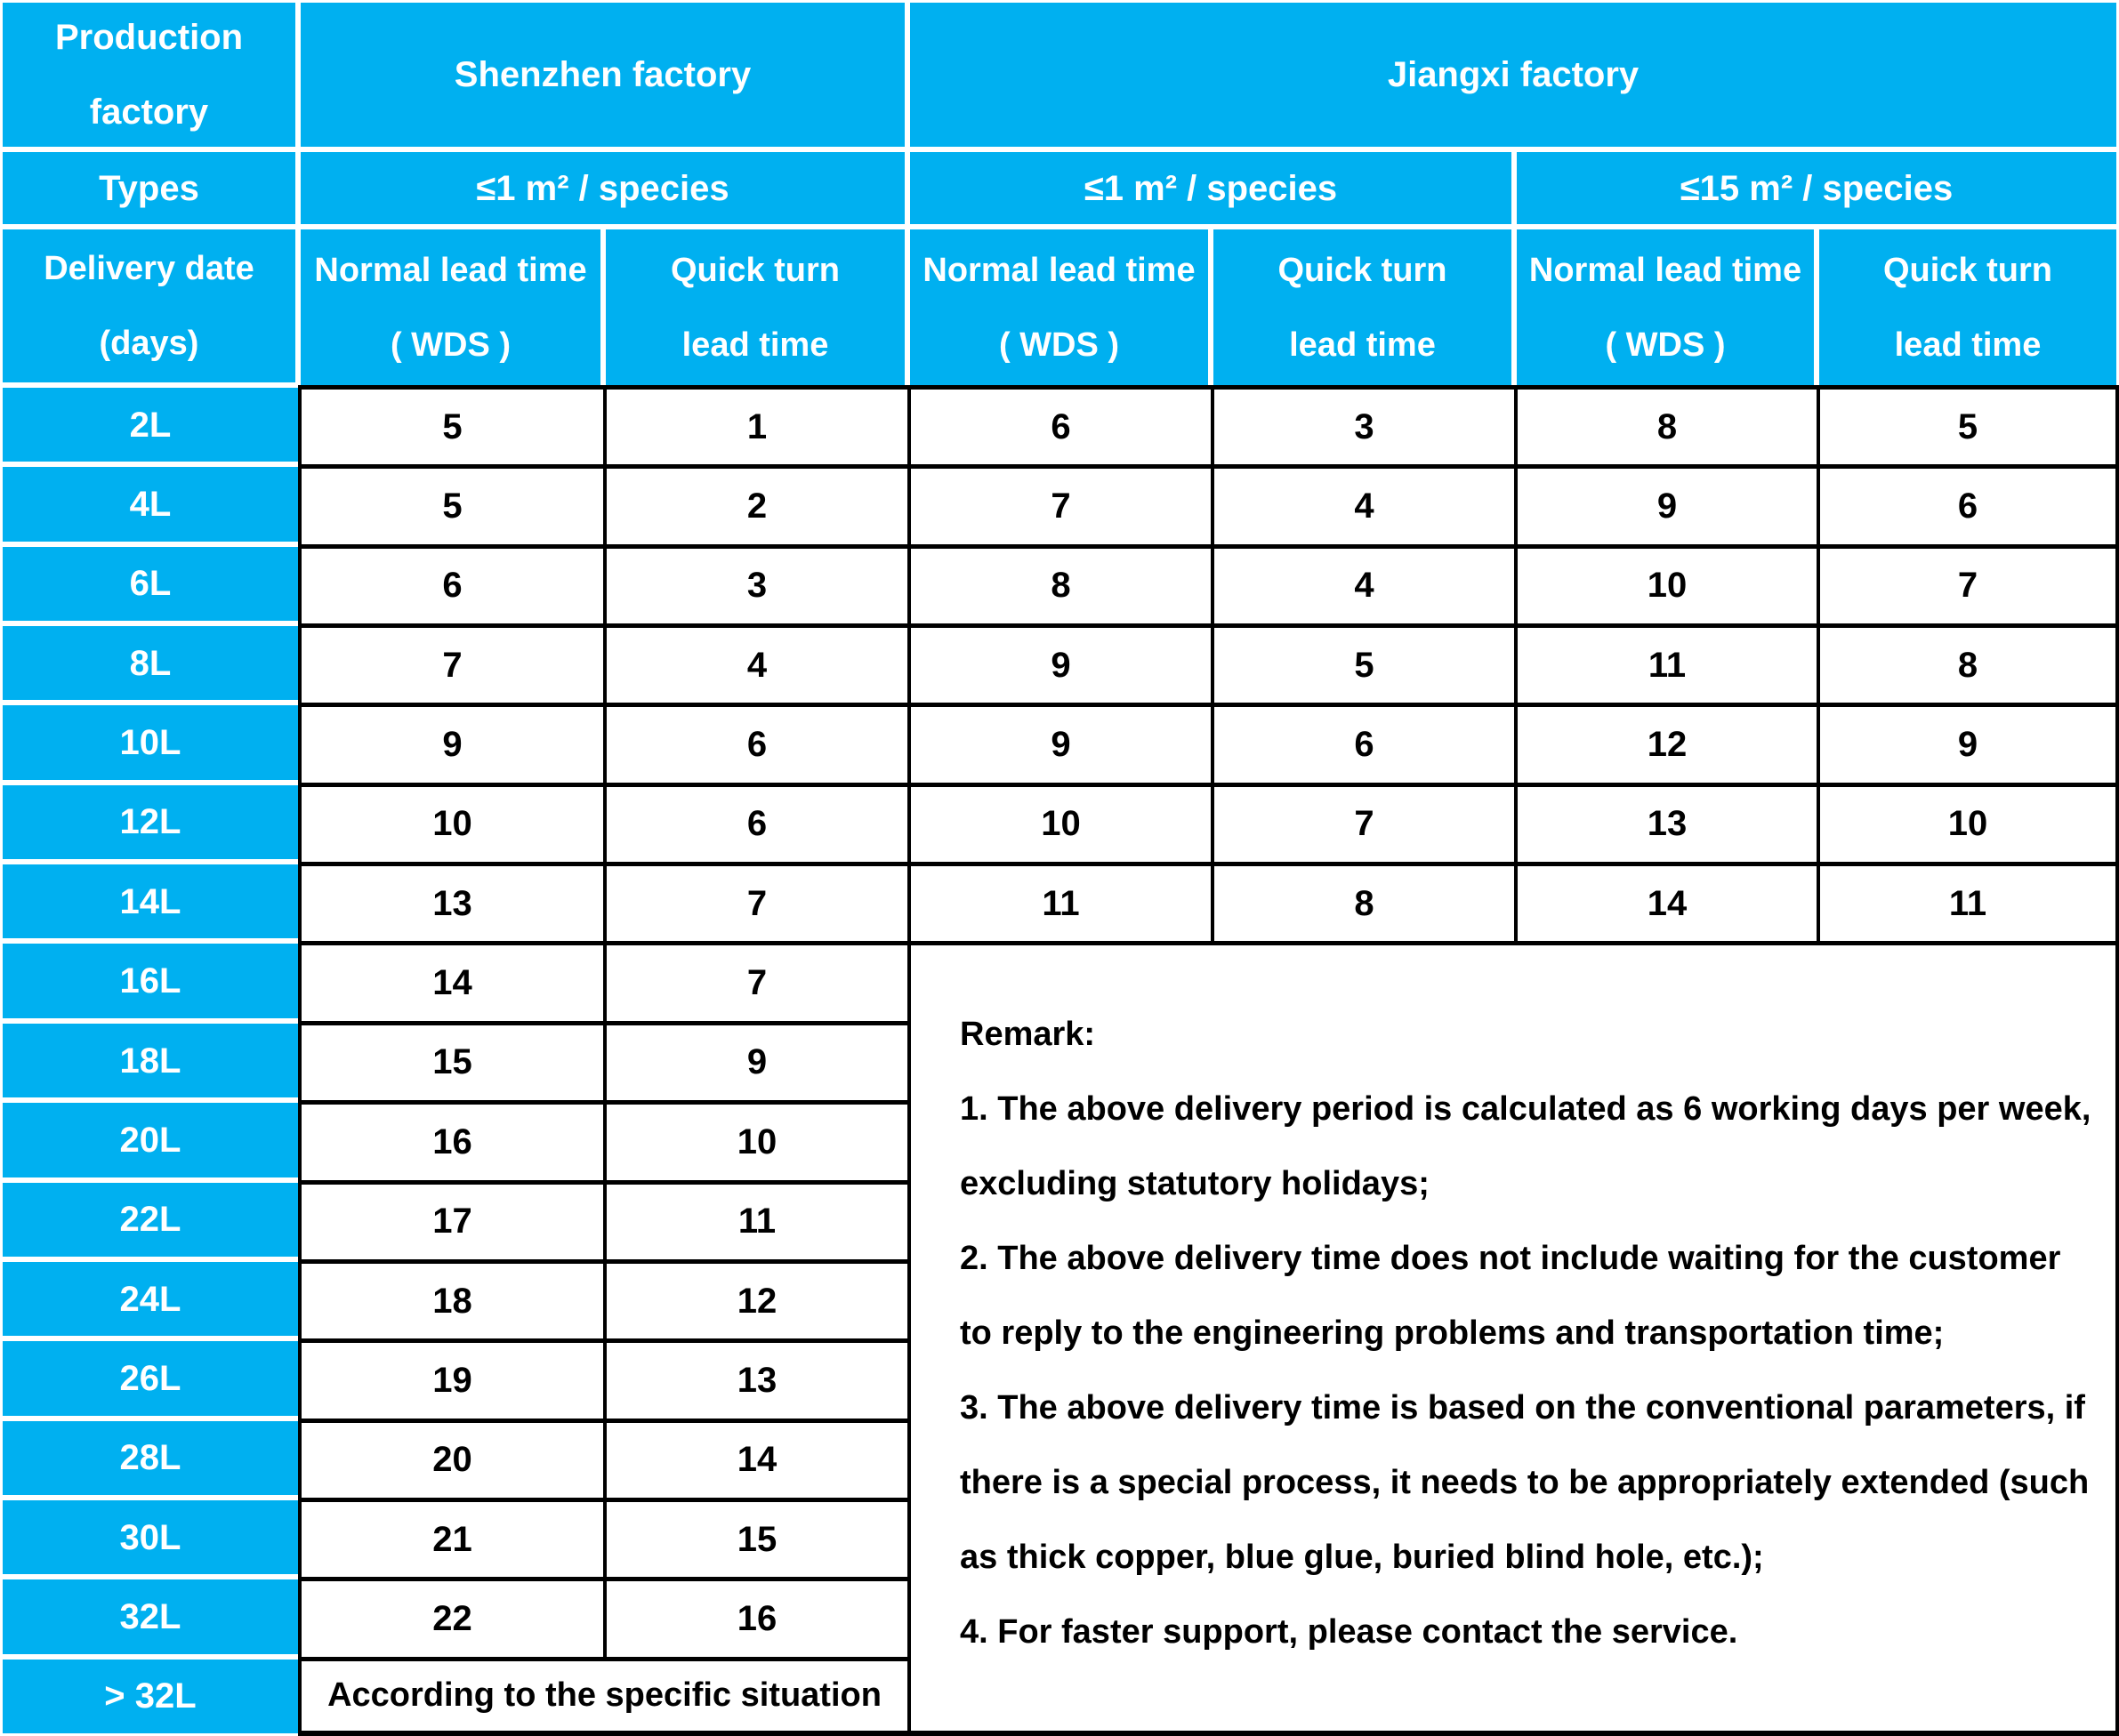 This screenshot has height=1736, width=2119. Describe the element at coordinates (149, 343) in the screenshot. I see `header-line: (days)` at that location.